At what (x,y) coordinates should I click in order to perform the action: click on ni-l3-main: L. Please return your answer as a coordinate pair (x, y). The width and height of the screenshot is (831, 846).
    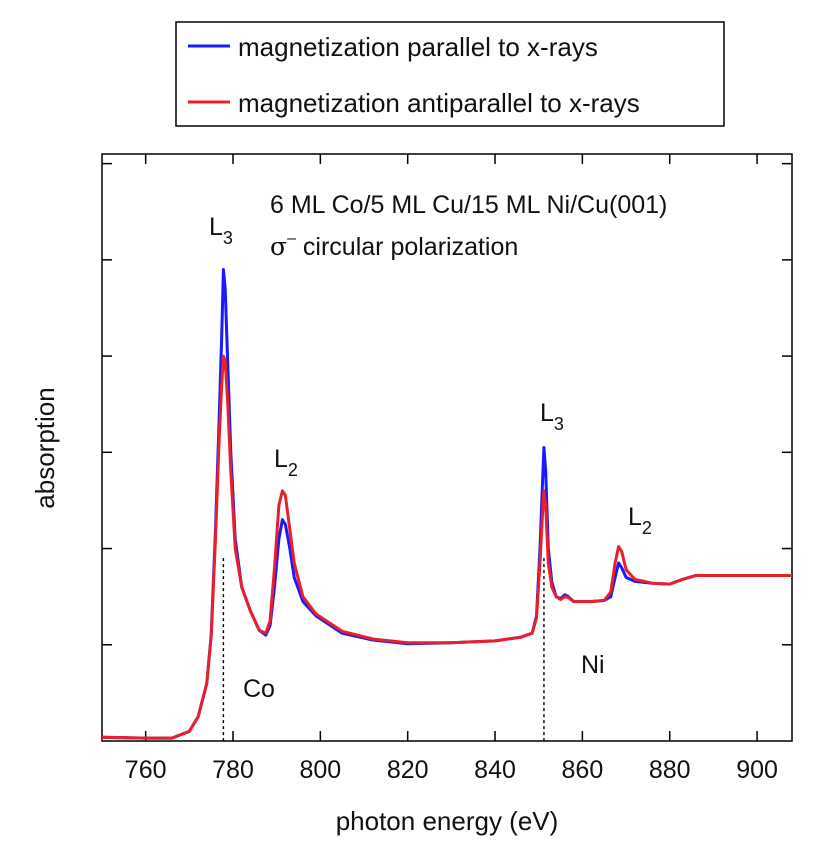
    Looking at the image, I should click on (547, 413).